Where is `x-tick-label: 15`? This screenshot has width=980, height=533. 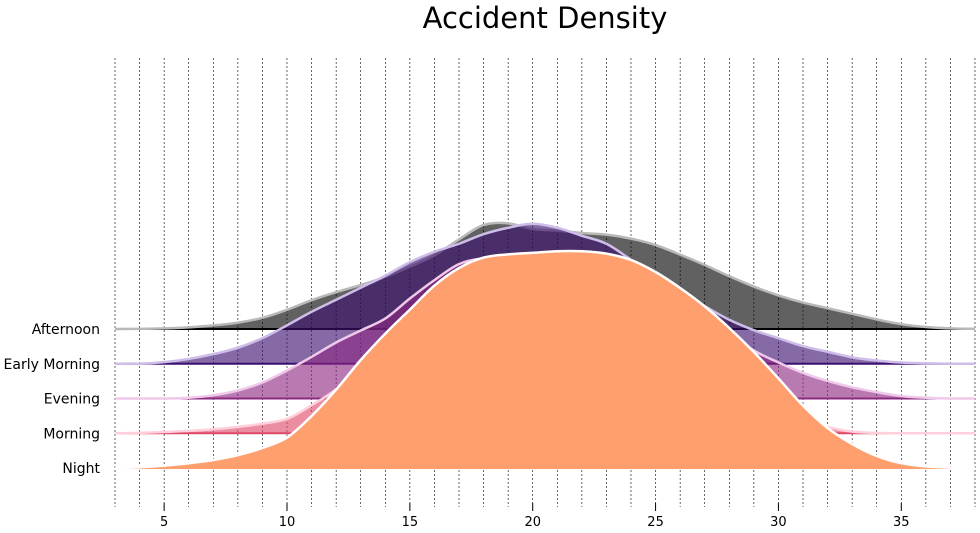
x-tick-label: 15 is located at coordinates (410, 522).